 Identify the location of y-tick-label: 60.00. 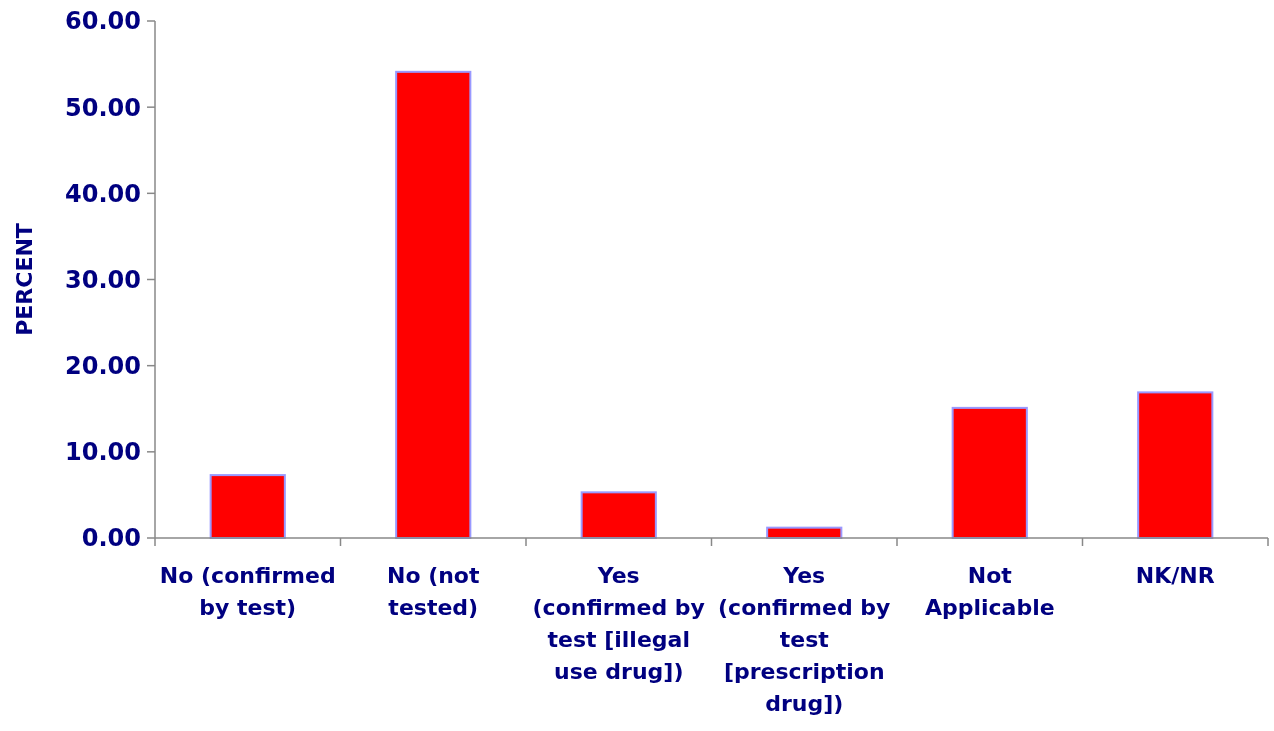
(103, 21).